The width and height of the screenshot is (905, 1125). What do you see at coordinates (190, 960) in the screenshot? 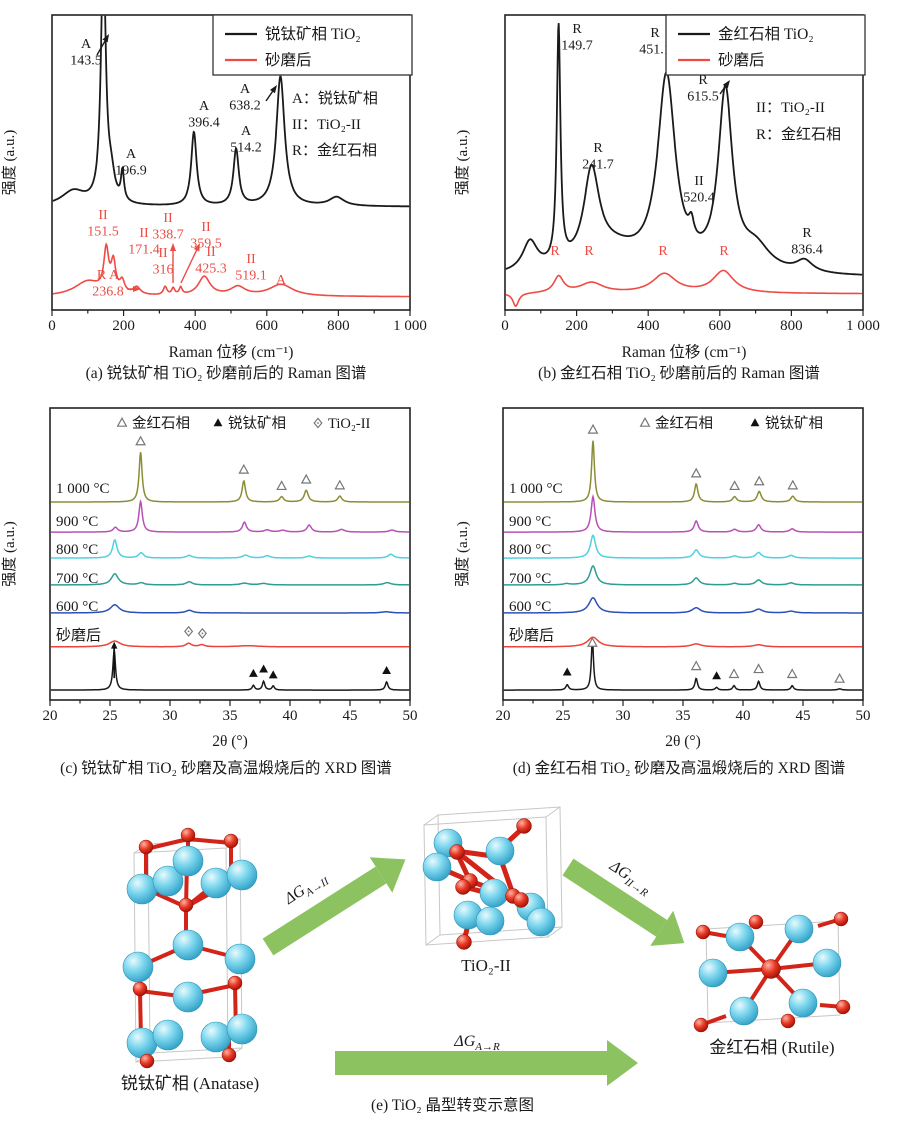
I see `anatase-structure: 锐钛矿相 (Anatase)` at bounding box center [190, 960].